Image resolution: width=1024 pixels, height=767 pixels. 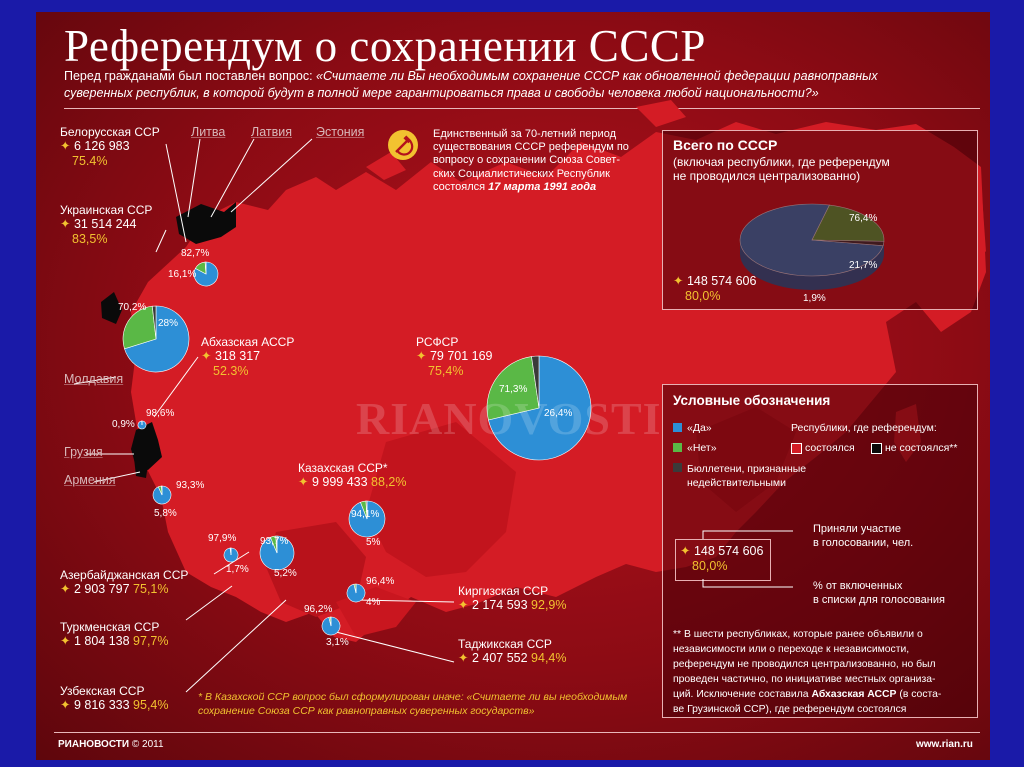 What do you see at coordinates (132, 307) in the screenshot?
I see `pie-label-yes: 70,2%` at bounding box center [132, 307].